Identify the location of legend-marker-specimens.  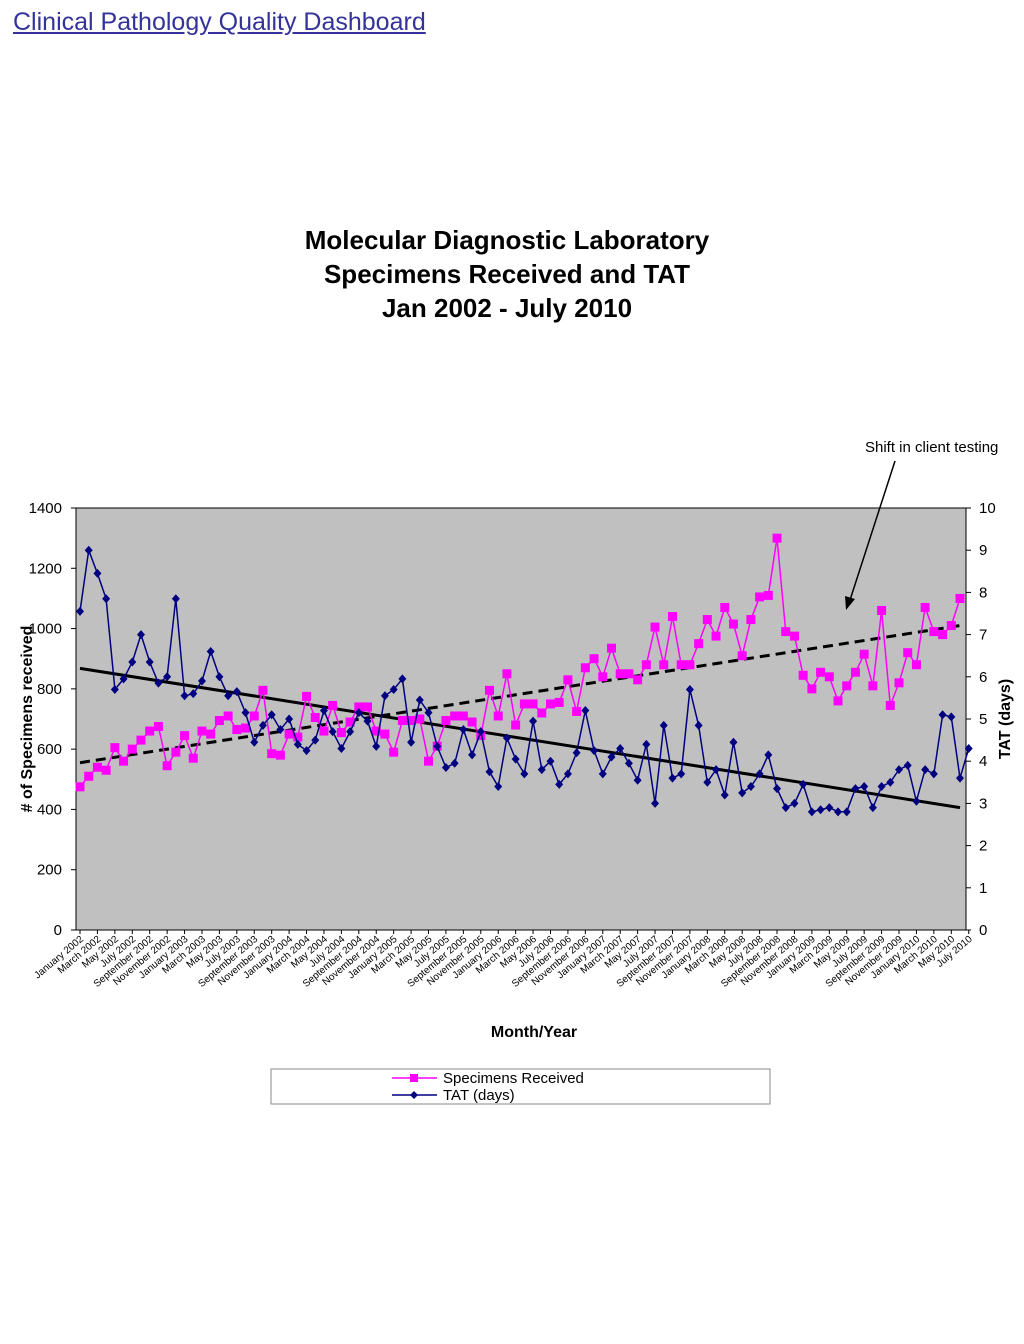
(414, 1078).